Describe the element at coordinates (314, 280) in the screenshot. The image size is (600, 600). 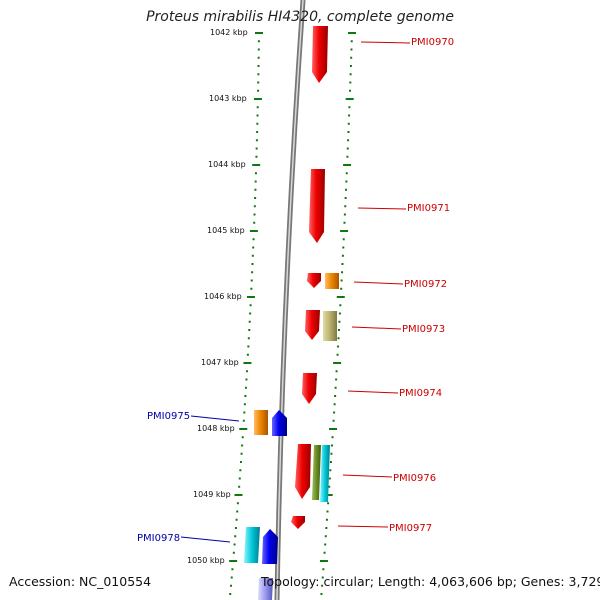
I see `feature-pmi0972a` at that location.